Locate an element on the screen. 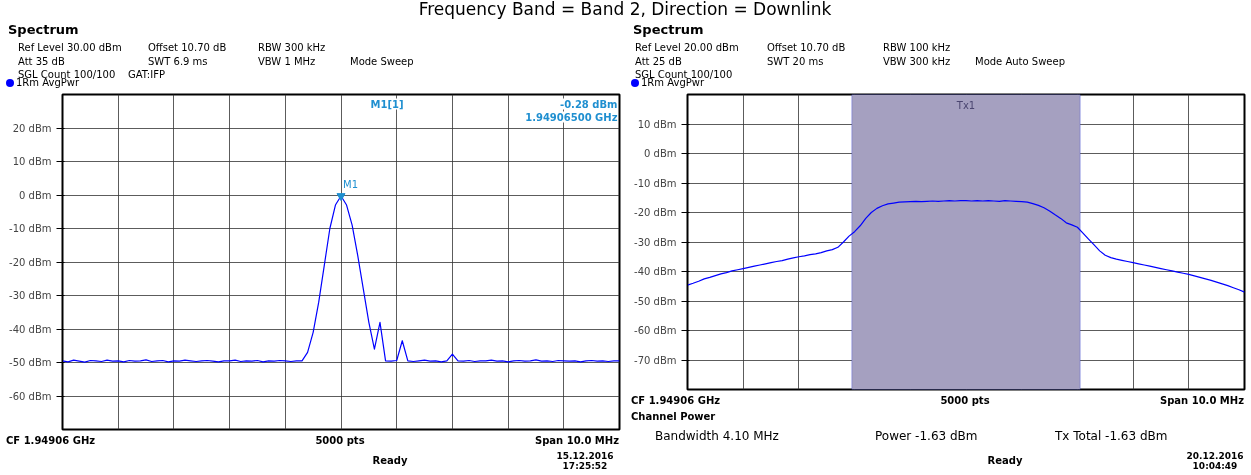  annotation: 1.94906500 GHz is located at coordinates (571, 117).